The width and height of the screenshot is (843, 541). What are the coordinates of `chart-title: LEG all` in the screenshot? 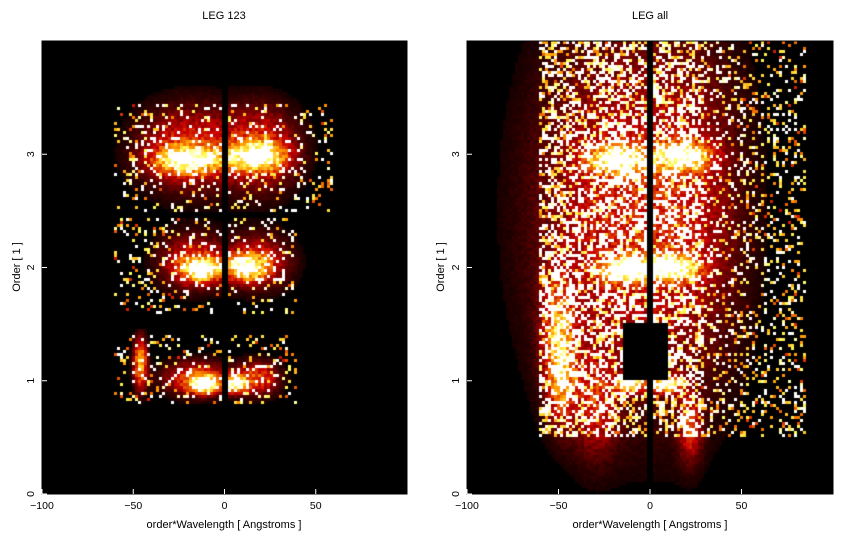 It's located at (650, 16).